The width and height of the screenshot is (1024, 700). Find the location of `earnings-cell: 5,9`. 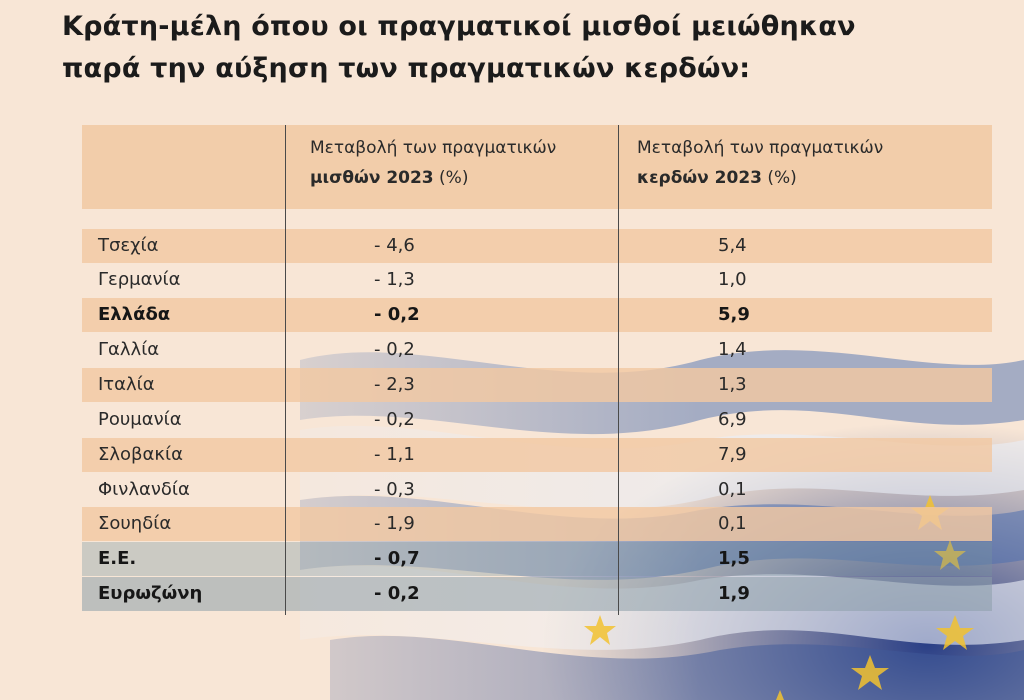

earnings-cell: 5,9 is located at coordinates (734, 314).